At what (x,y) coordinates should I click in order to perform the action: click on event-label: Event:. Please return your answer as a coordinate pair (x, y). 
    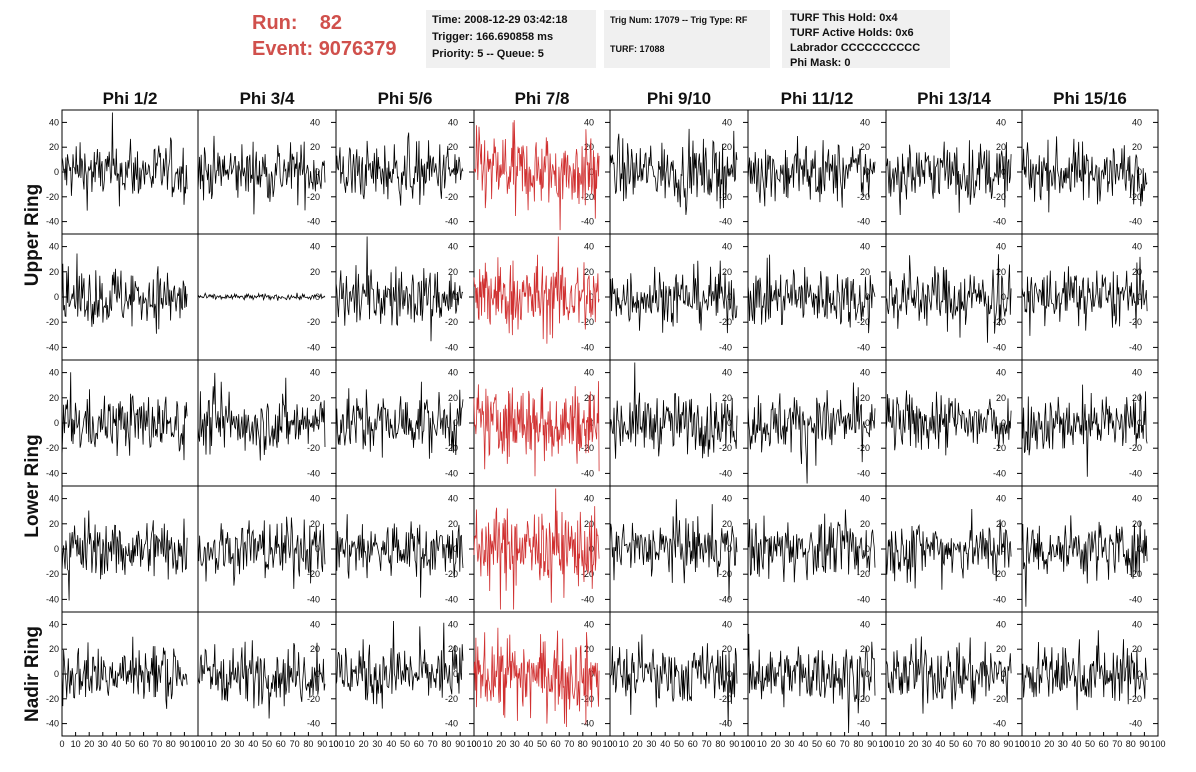
    Looking at the image, I should click on (283, 49).